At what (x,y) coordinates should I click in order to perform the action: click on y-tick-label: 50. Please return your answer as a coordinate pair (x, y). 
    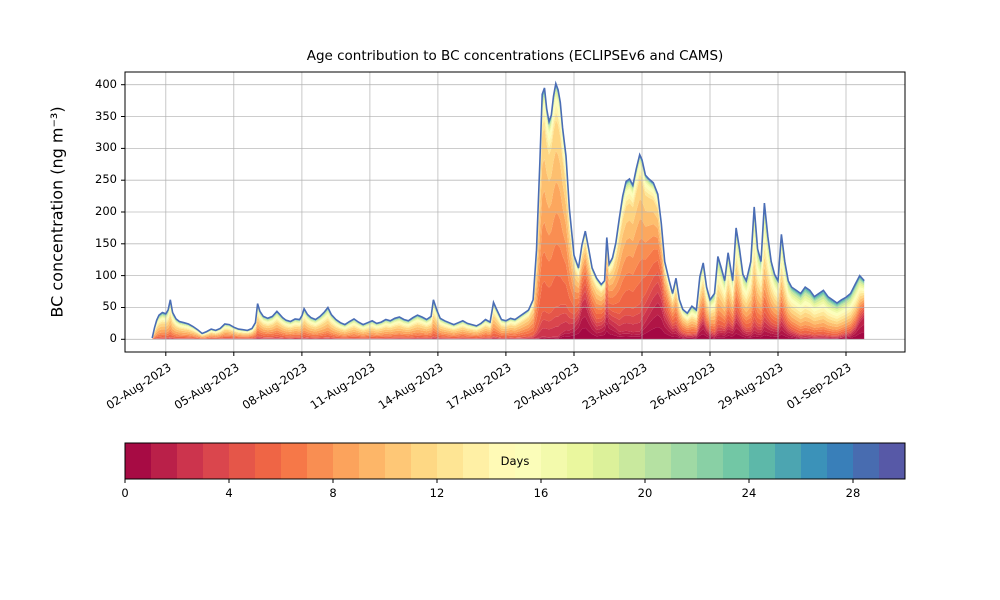
    Looking at the image, I should click on (109, 306).